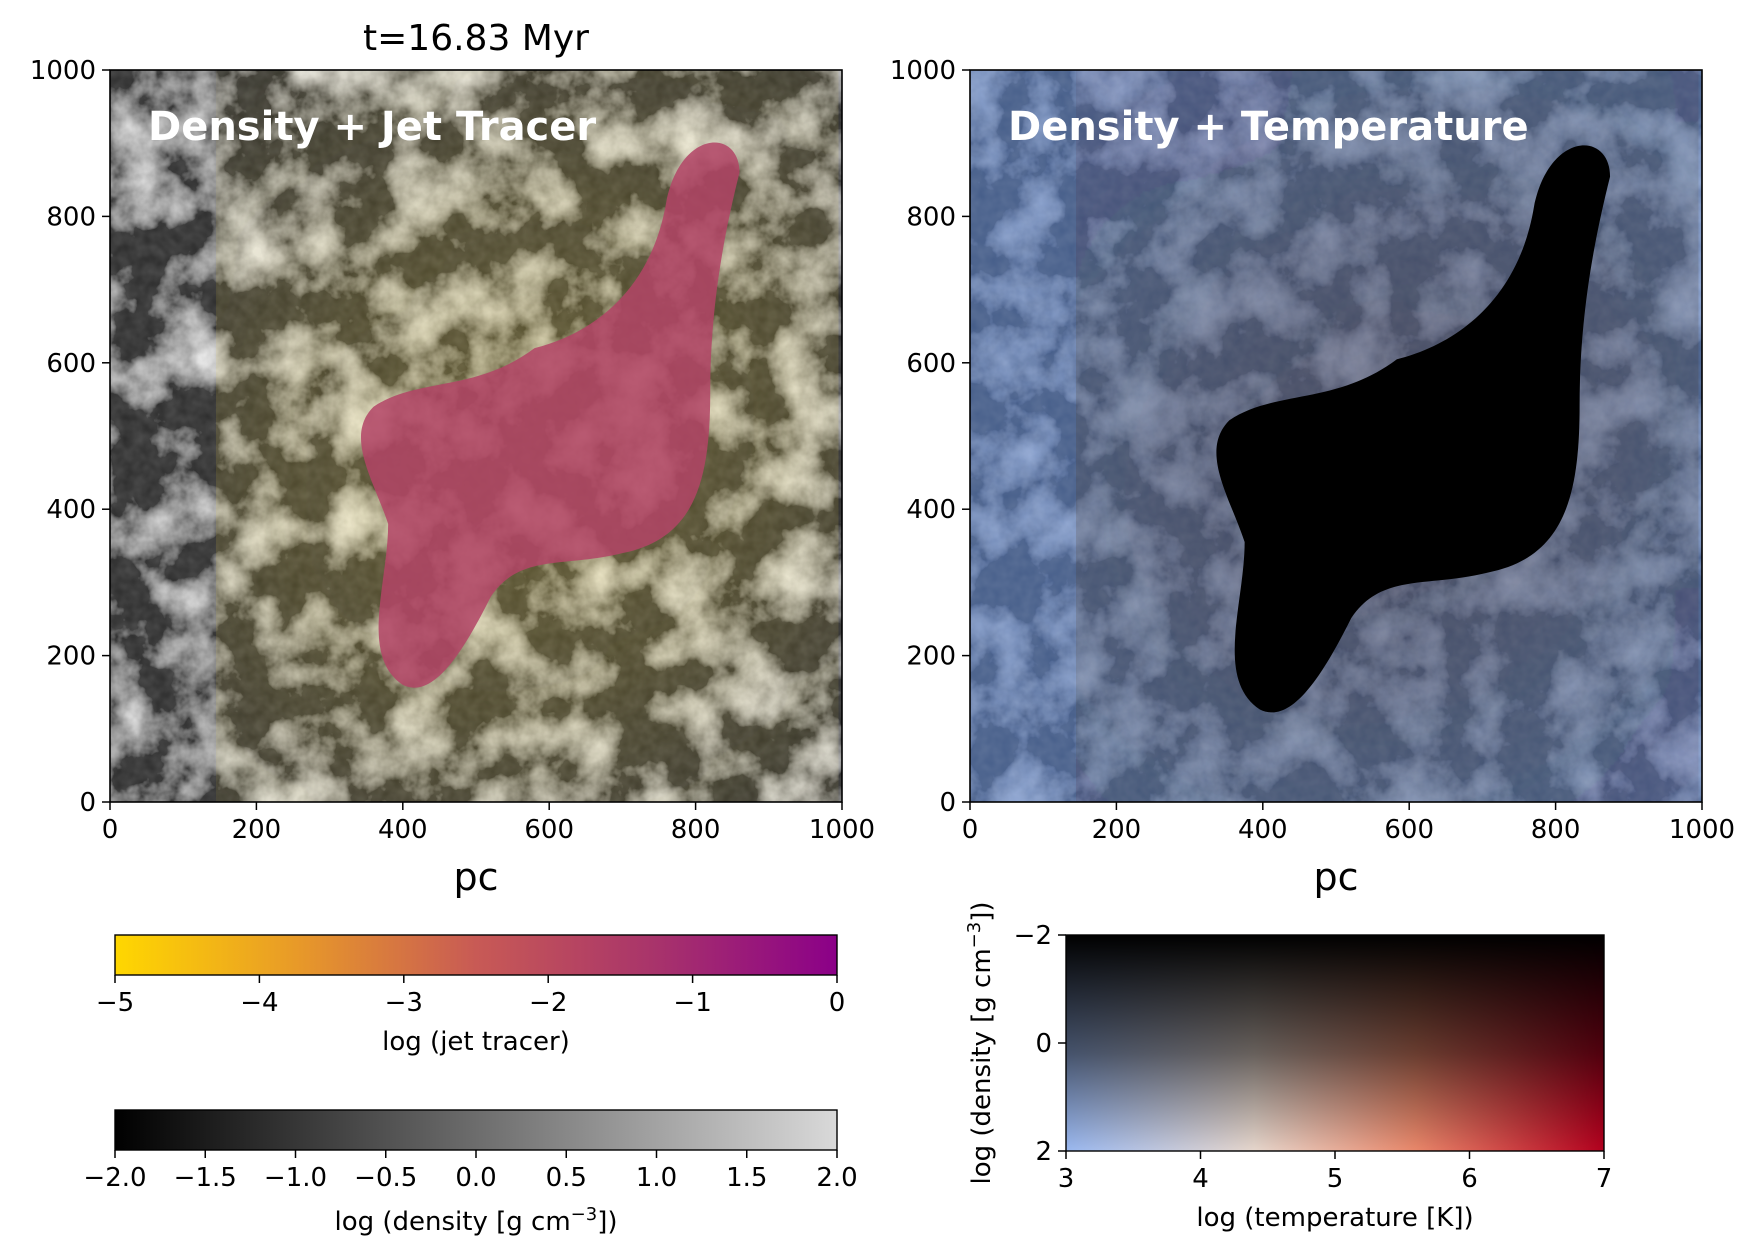  I want to click on density-temperature-ytick-label: 2, so click(1043, 1152).